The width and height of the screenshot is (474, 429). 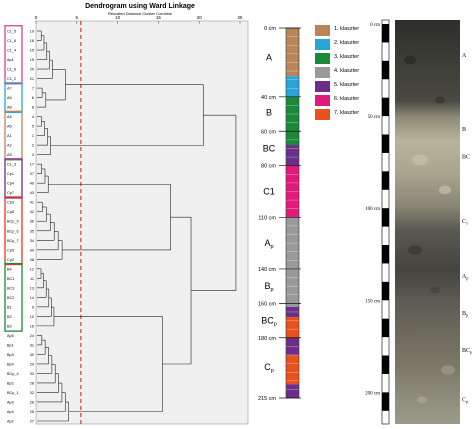 I want to click on horizon-label: A, so click(x=269, y=57).